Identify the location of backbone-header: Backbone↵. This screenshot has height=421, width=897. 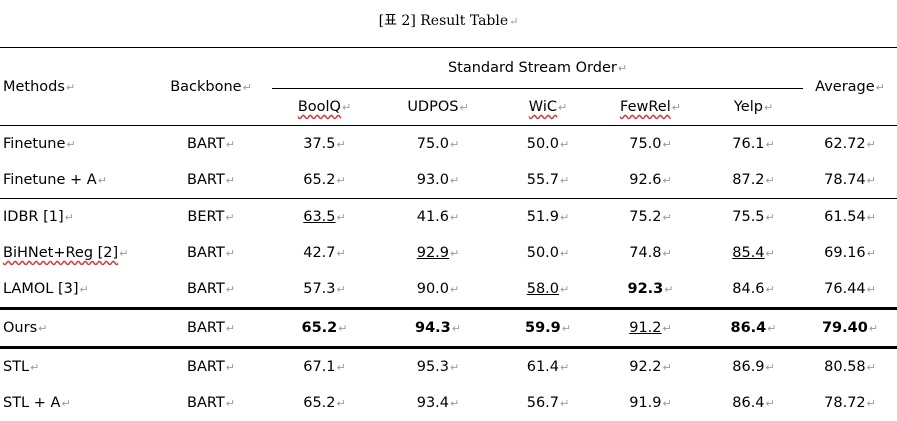
(211, 86).